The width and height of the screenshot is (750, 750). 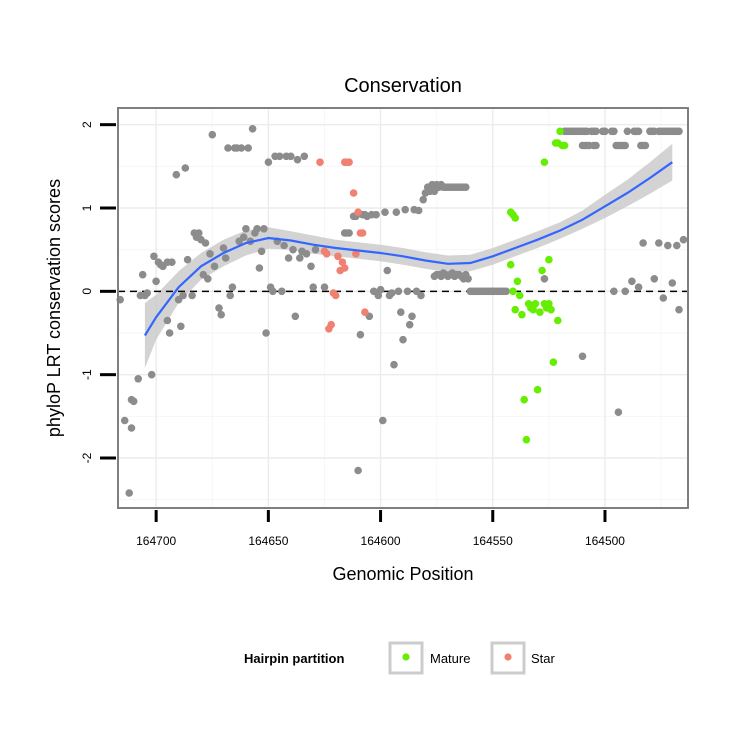 What do you see at coordinates (87, 374) in the screenshot?
I see `y-tick-label: -1` at bounding box center [87, 374].